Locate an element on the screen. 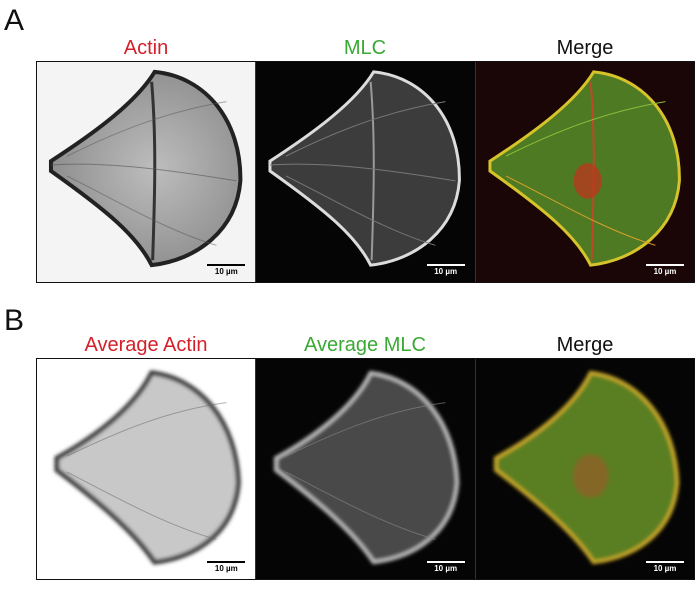 The height and width of the screenshot is (590, 697). scale-bar-actin-b: 10 µm is located at coordinates (226, 567).